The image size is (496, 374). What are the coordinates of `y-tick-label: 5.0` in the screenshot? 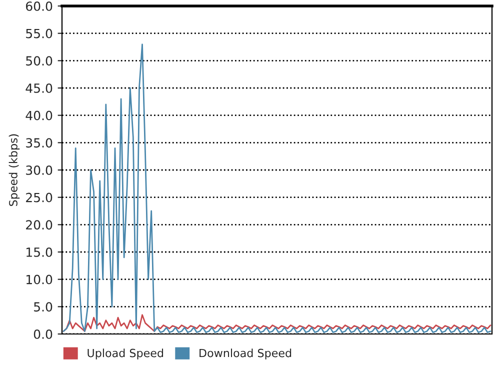 It's located at (43, 307).